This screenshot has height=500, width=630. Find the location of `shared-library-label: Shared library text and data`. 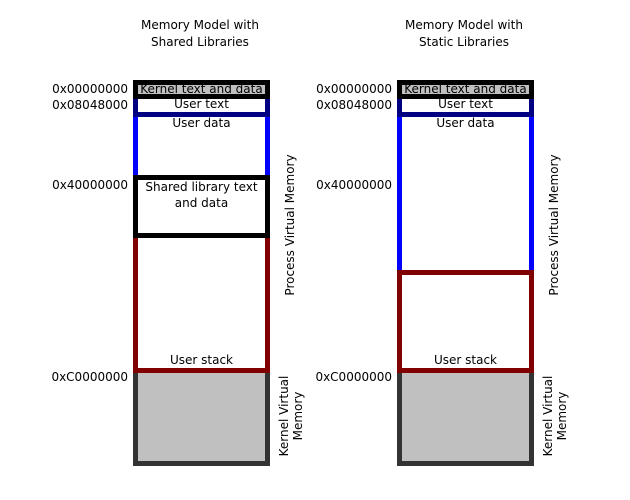

shared-library-label: Shared library text and data is located at coordinates (201, 195).